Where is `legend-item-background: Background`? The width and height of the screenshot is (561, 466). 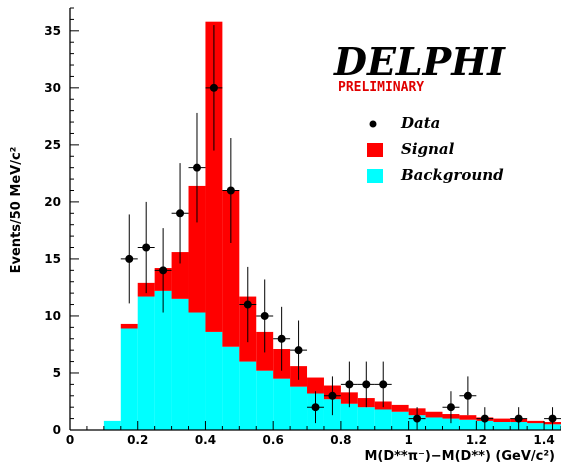 legend-item-background: Background is located at coordinates (435, 175).